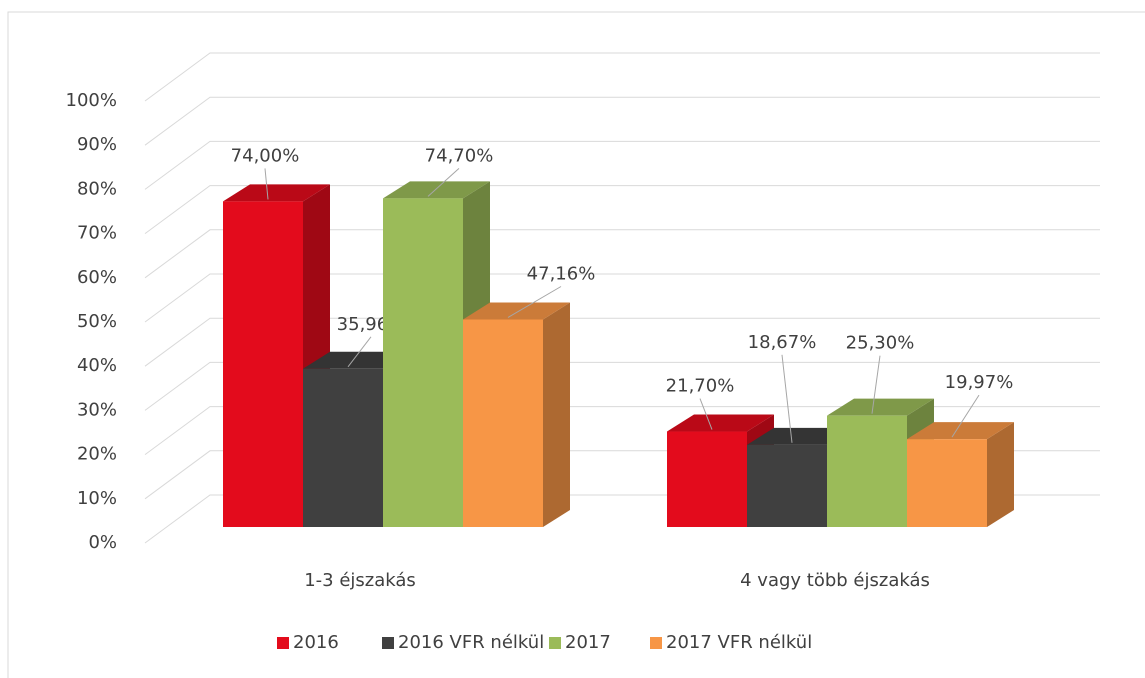  Describe the element at coordinates (97, 277) in the screenshot. I see `y-tick-label: 60%` at that location.